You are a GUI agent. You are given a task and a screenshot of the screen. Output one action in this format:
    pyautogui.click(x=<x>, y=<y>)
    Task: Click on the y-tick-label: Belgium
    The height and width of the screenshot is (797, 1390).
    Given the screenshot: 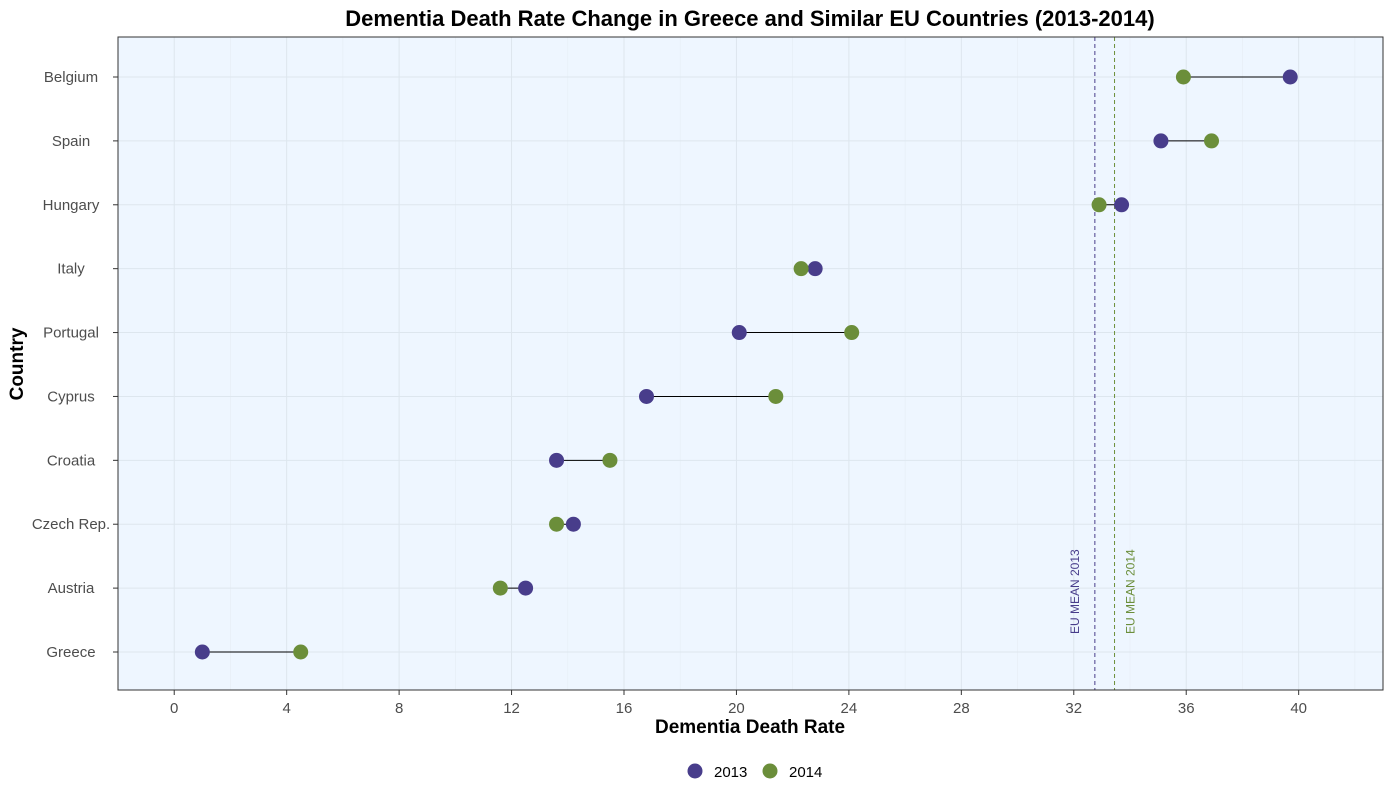 What is the action you would take?
    pyautogui.click(x=71, y=77)
    